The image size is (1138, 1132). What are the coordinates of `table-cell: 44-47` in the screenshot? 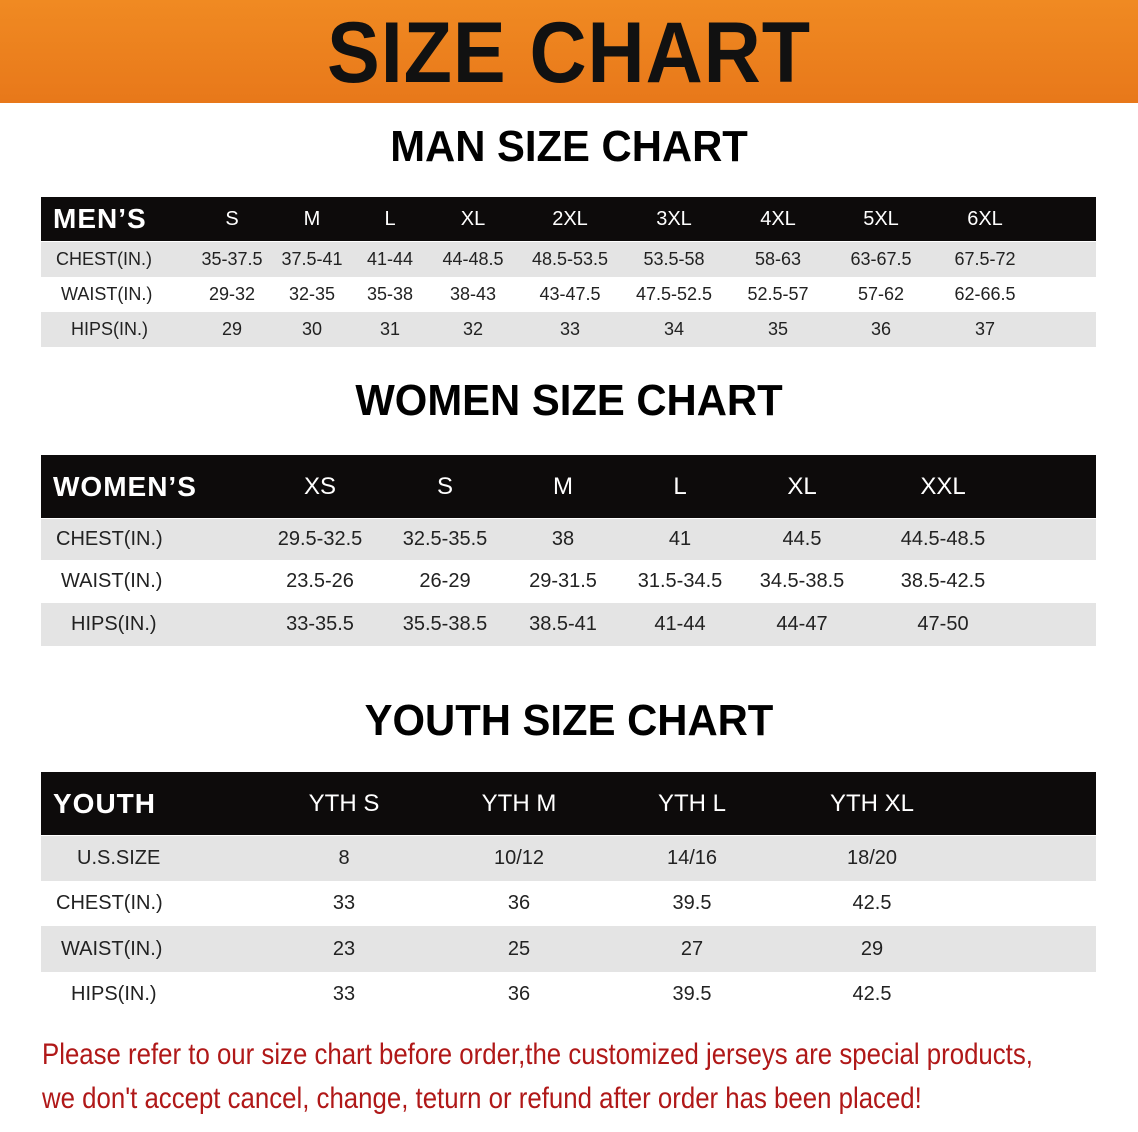 It's located at (802, 624).